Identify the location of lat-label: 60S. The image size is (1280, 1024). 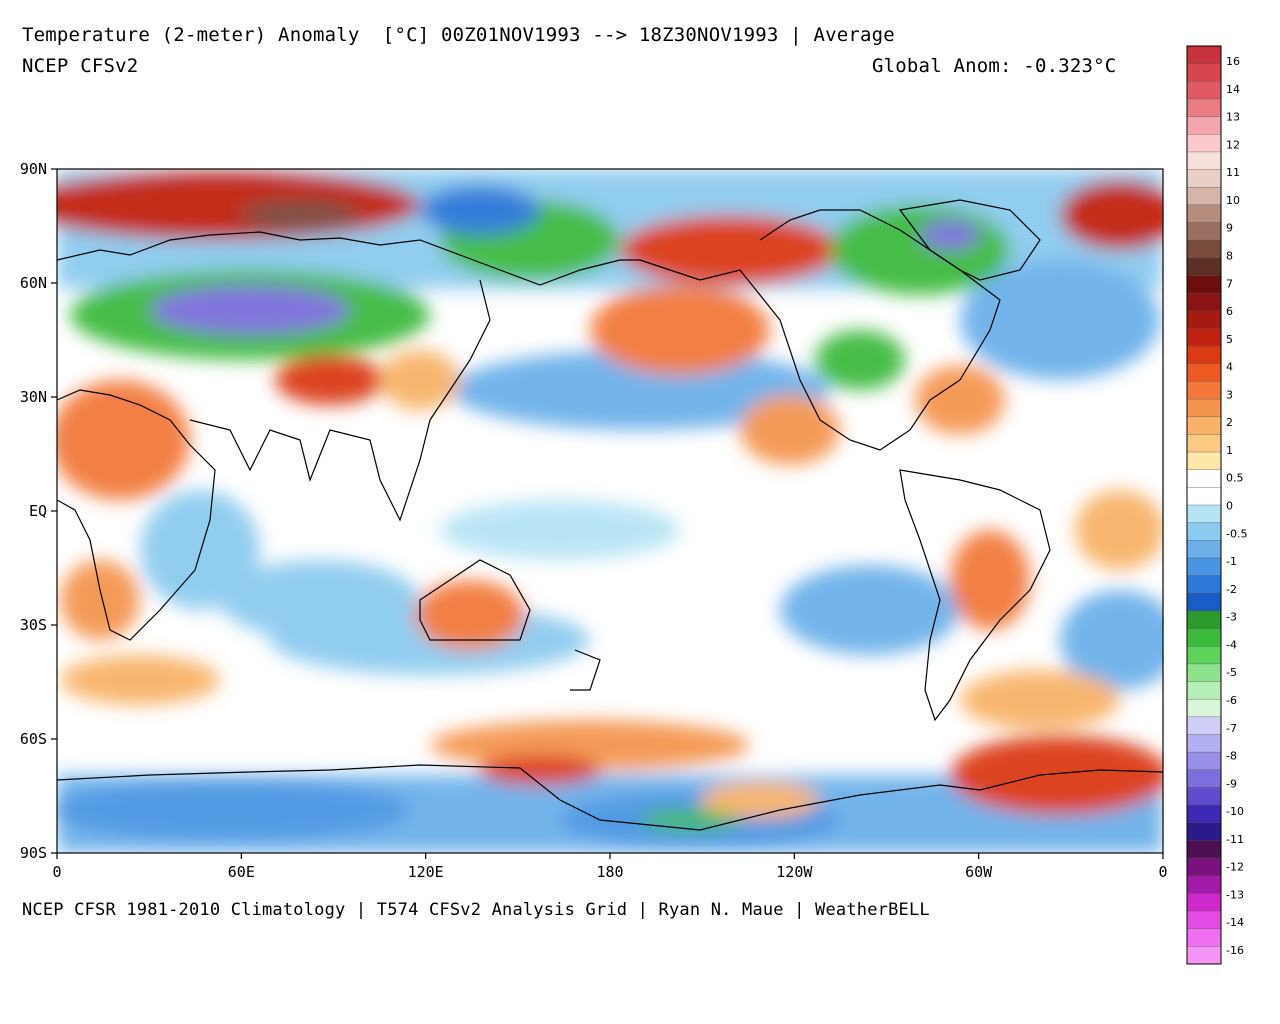
(33, 739).